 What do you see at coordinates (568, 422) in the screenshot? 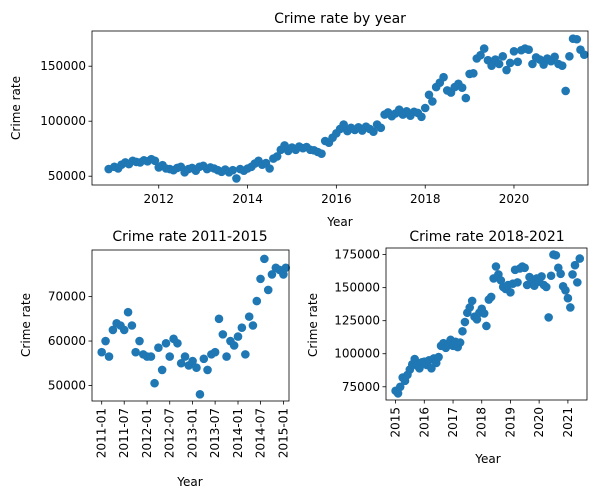
I see `x-tick-label: 2021` at bounding box center [568, 422].